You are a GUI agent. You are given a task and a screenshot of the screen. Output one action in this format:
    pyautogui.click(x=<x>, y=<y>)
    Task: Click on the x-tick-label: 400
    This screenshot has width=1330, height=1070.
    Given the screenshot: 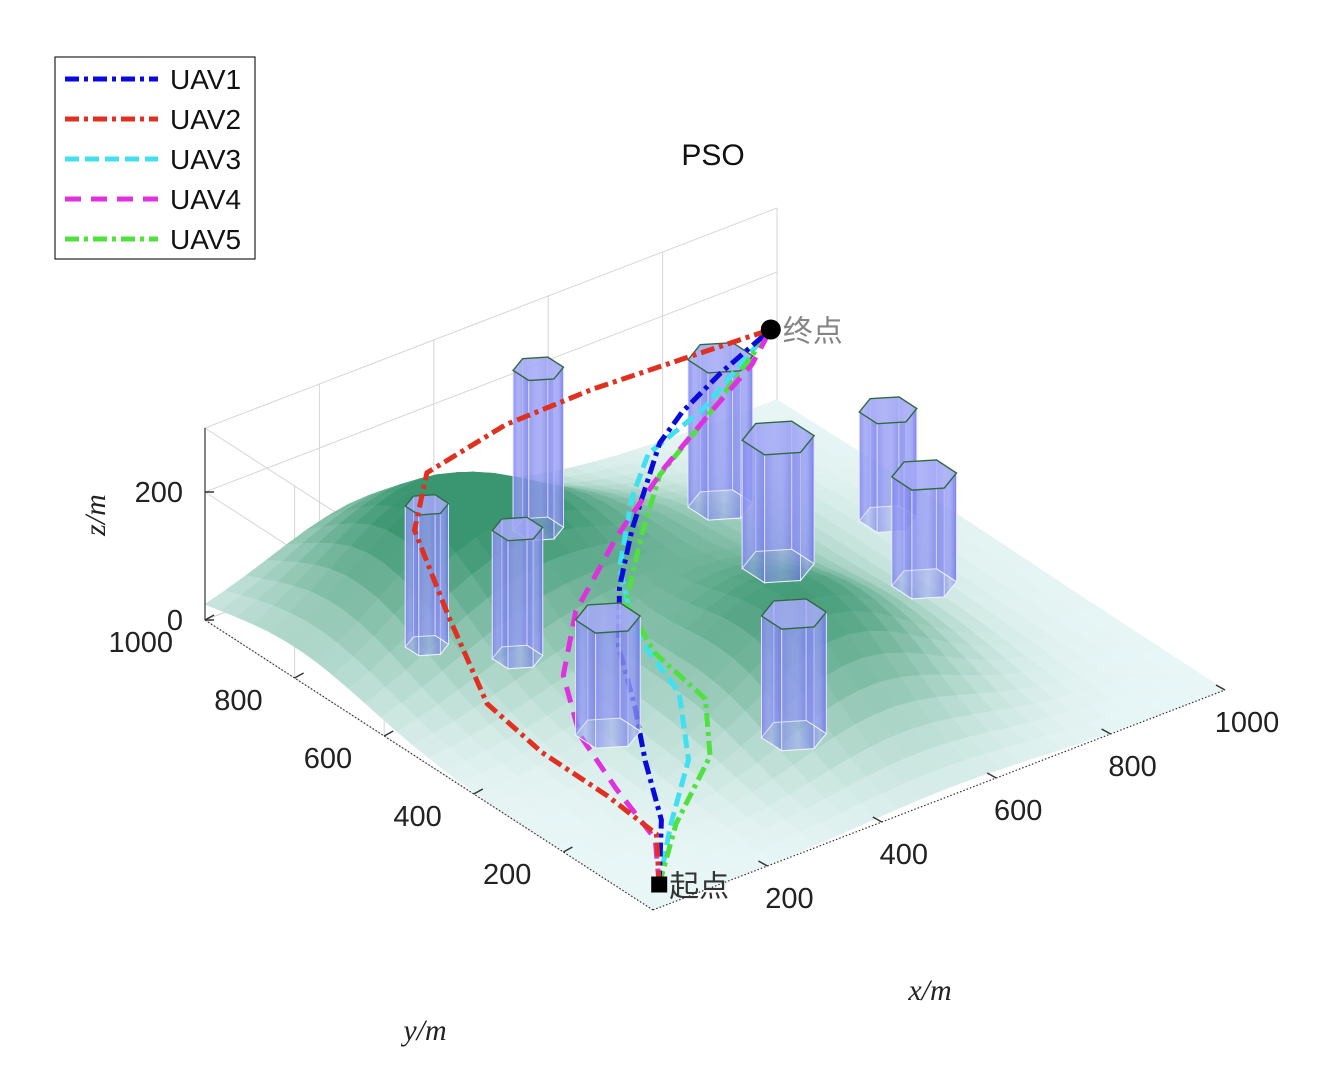 What is the action you would take?
    pyautogui.click(x=904, y=855)
    